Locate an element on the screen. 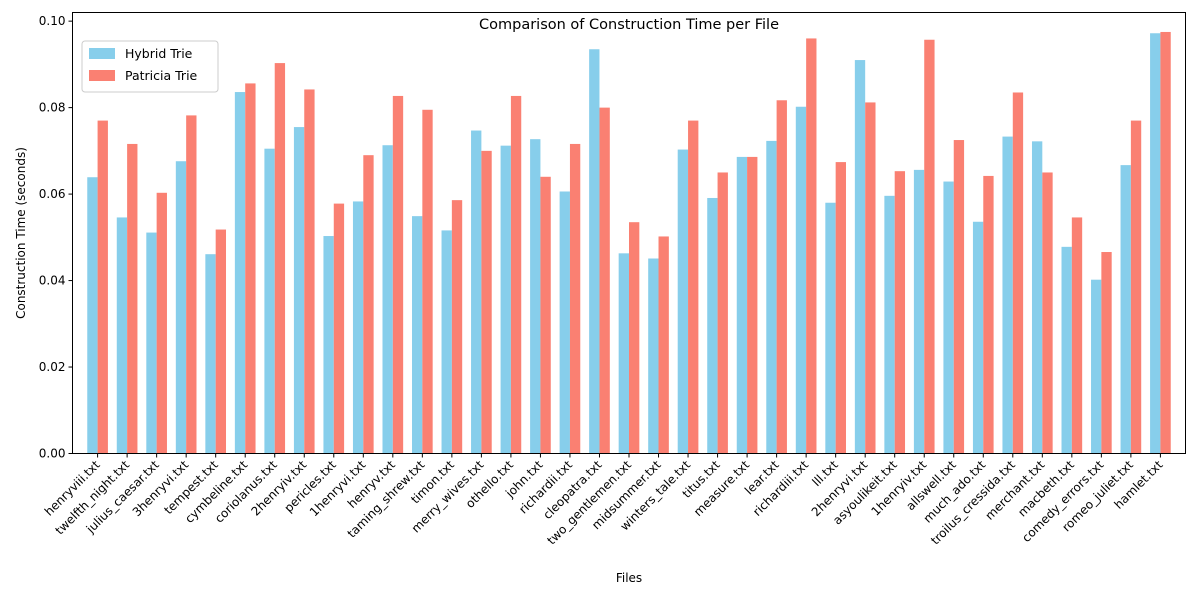 The width and height of the screenshot is (1200, 600). legend-box is located at coordinates (150, 66).